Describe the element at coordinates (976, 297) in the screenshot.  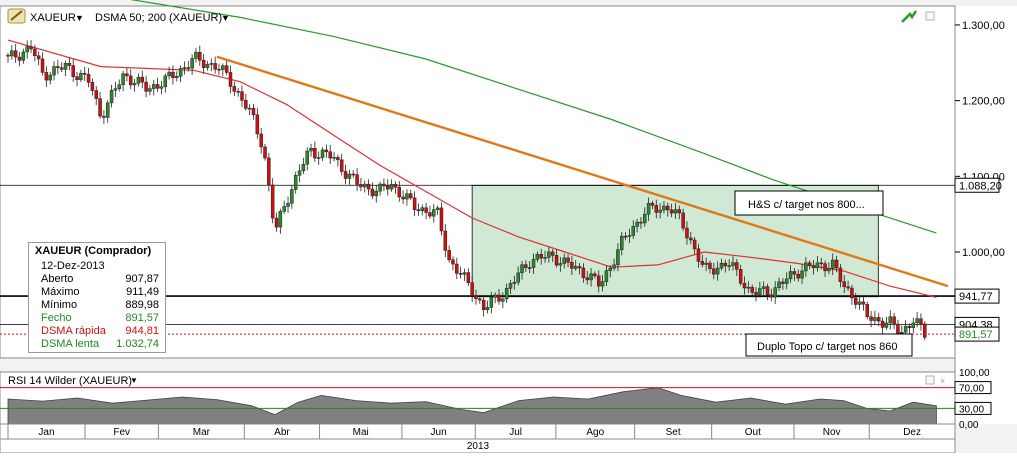
I see `price-tag-label: 941,77` at that location.